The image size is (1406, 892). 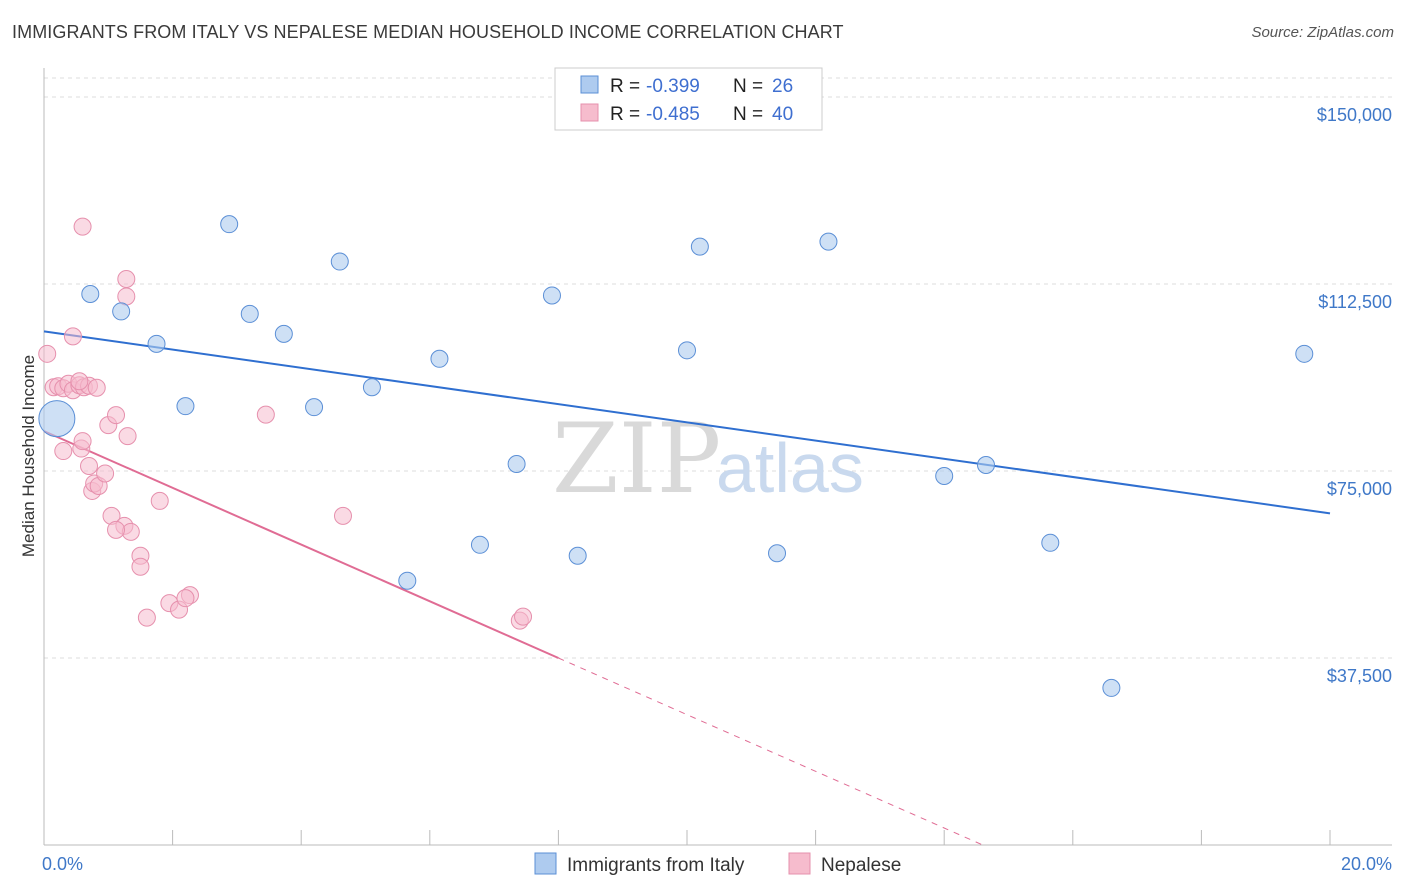 I want to click on y-tick-label-0: $37,500, so click(x=1359, y=676).